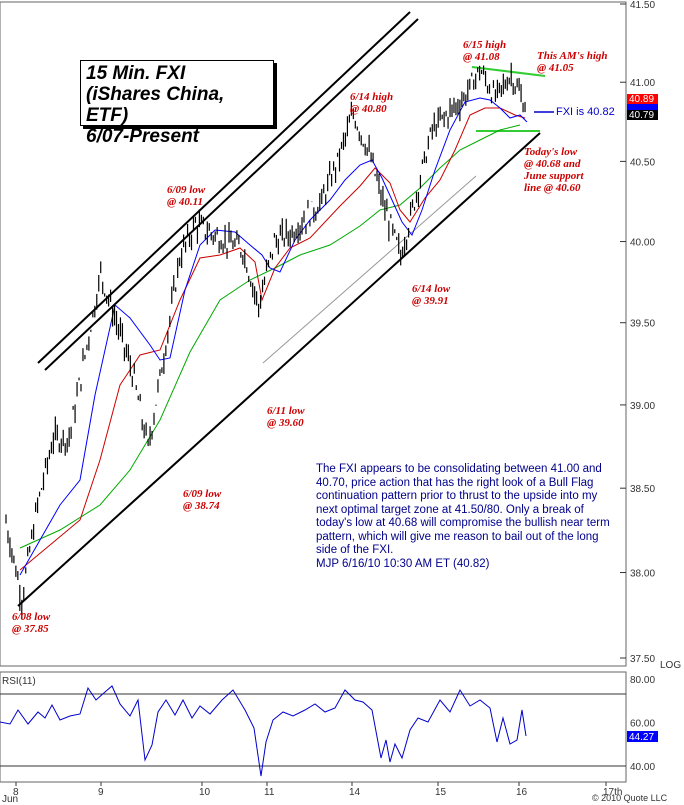 This screenshot has width=684, height=805. What do you see at coordinates (19, 681) in the screenshot?
I see `rsi-title: RSI(11)` at bounding box center [19, 681].